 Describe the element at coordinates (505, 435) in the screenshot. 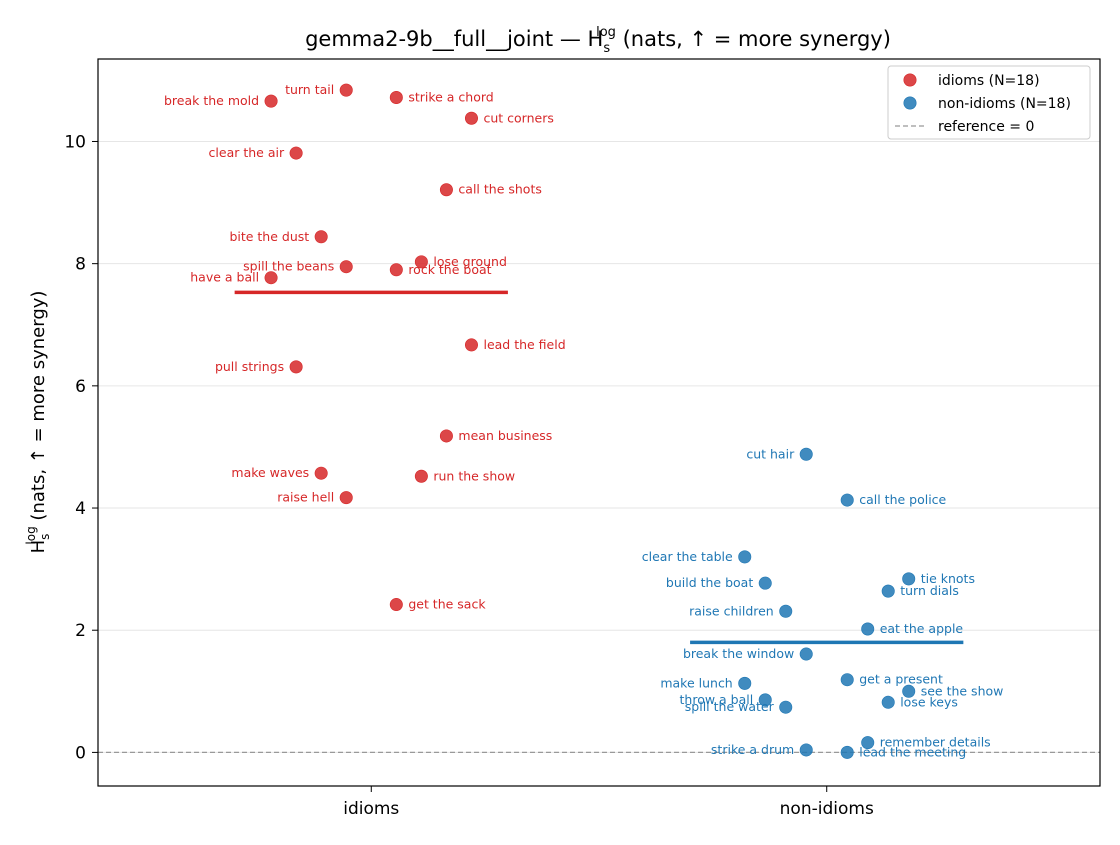

I see `point-label: mean business` at that location.